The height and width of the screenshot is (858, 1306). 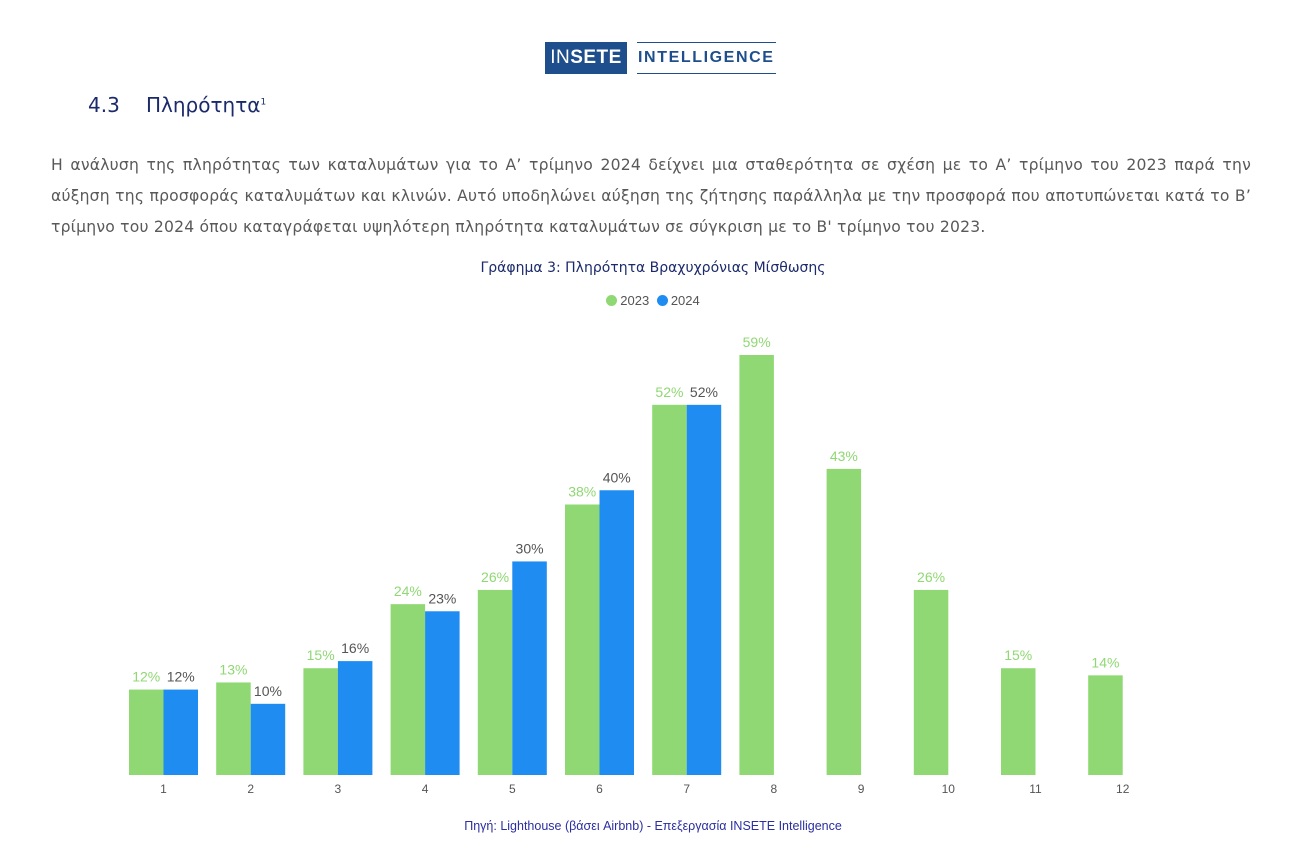 I want to click on logo-brand-thin: IN, so click(x=560, y=57).